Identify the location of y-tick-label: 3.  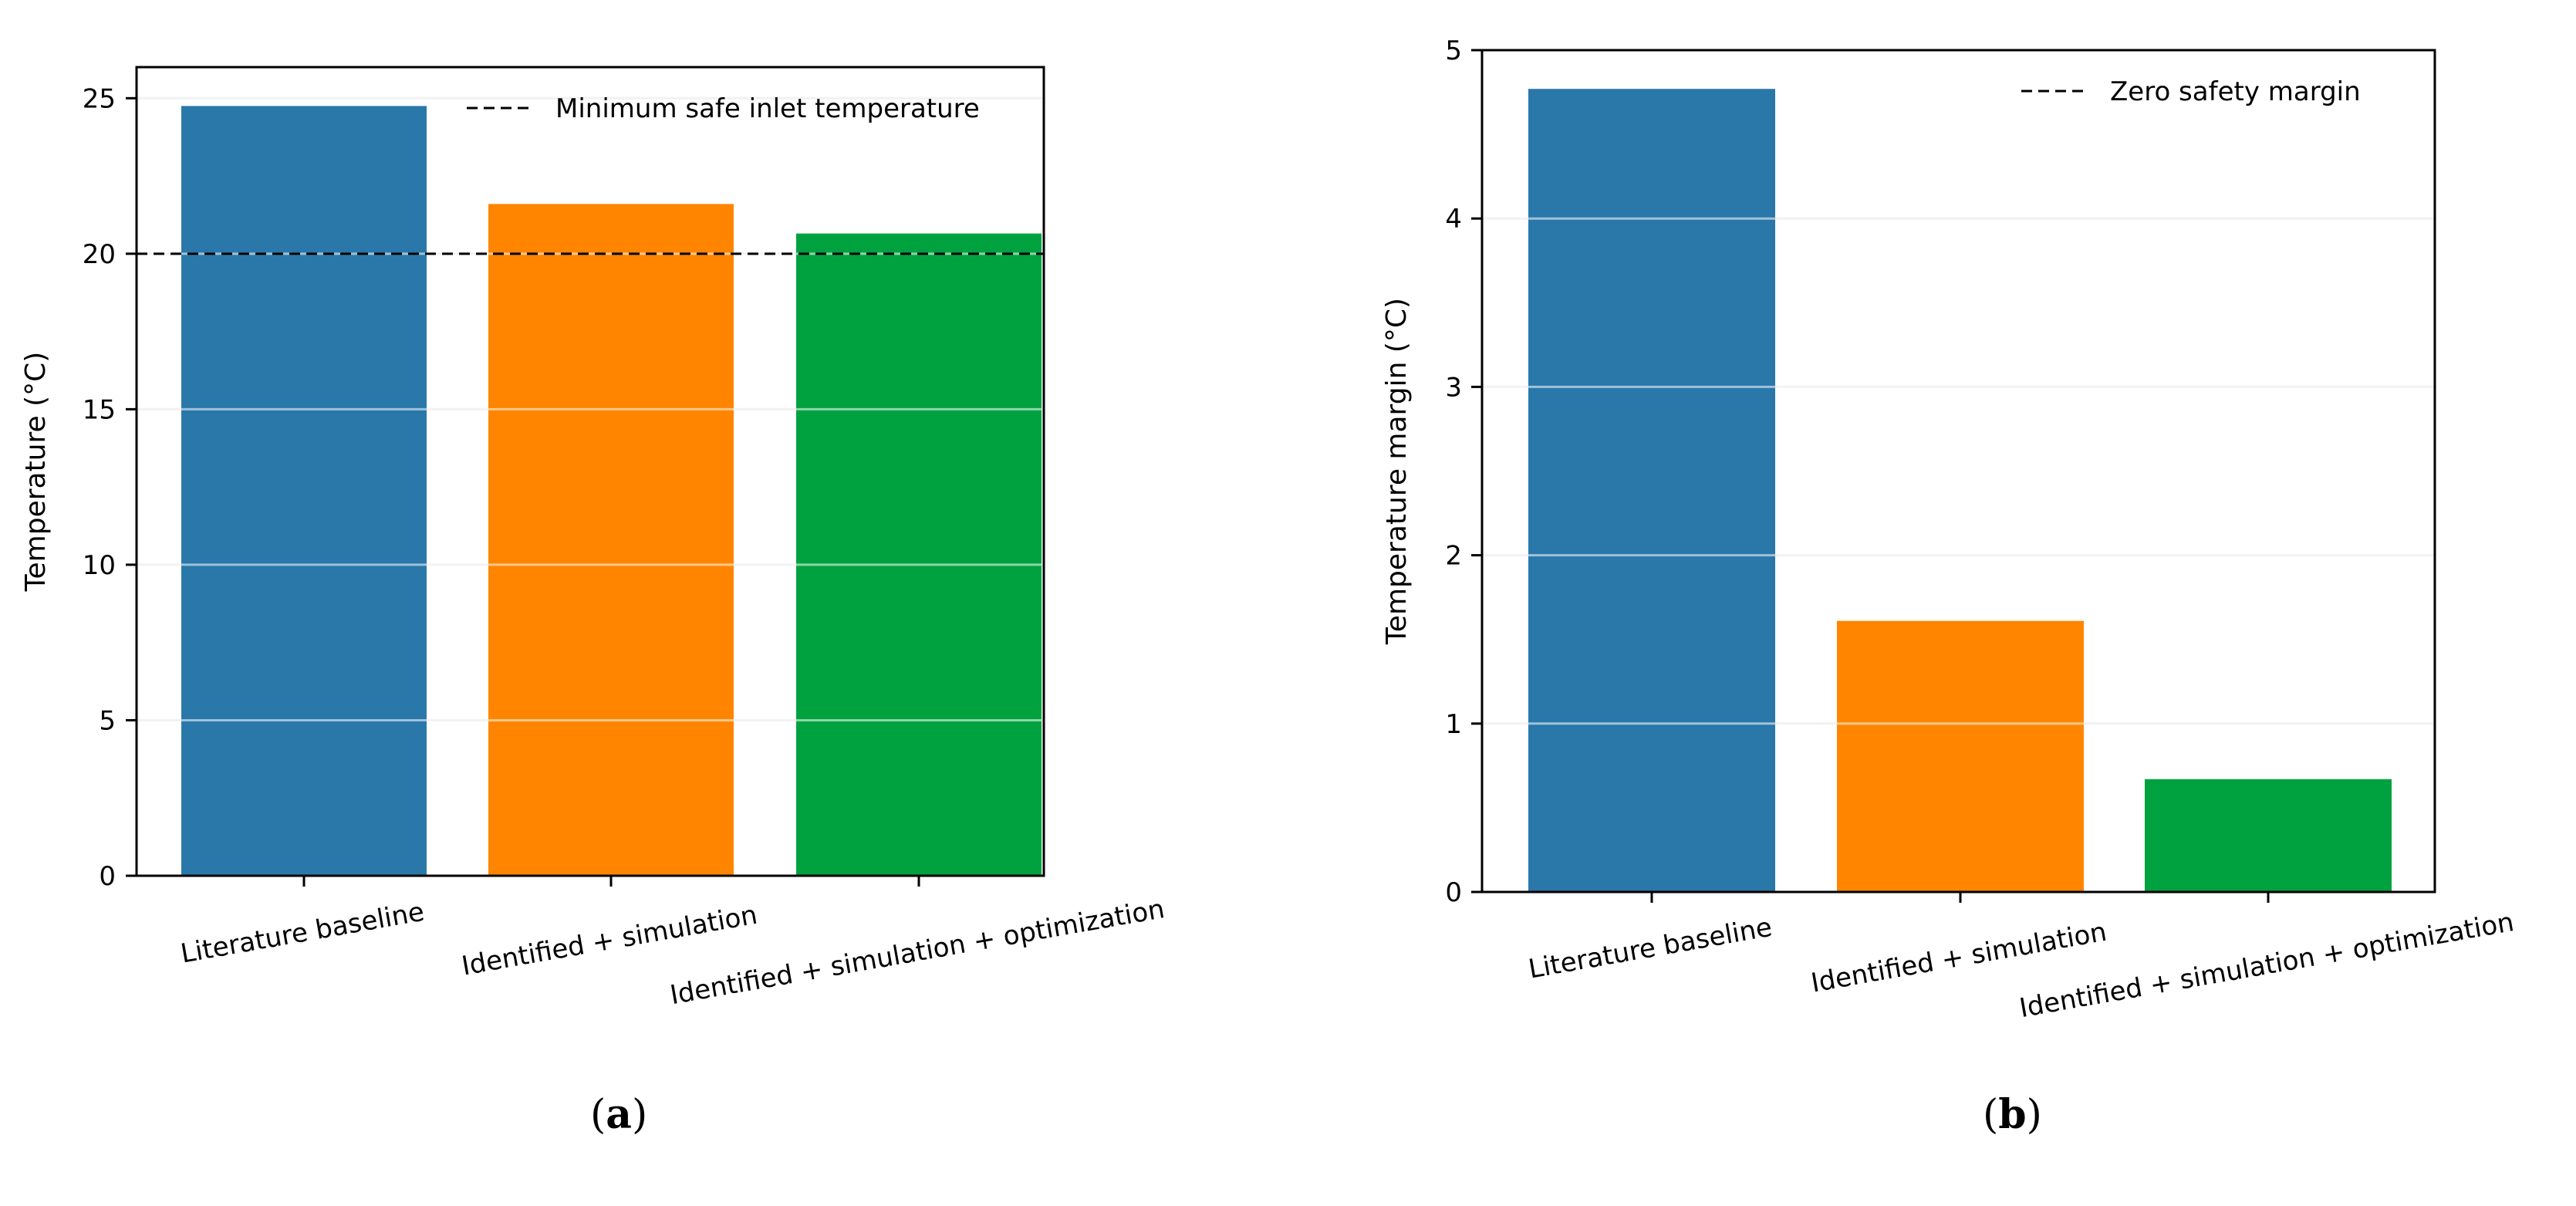
(1454, 387).